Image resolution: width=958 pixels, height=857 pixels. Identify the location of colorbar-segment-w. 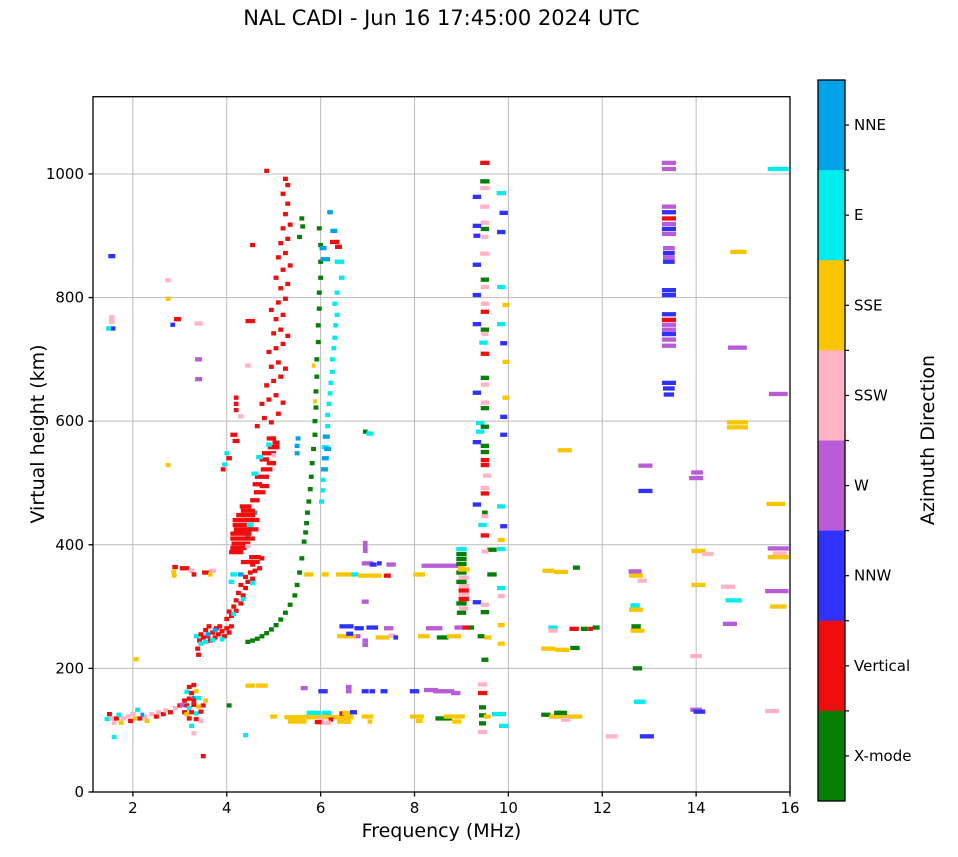
(831, 486).